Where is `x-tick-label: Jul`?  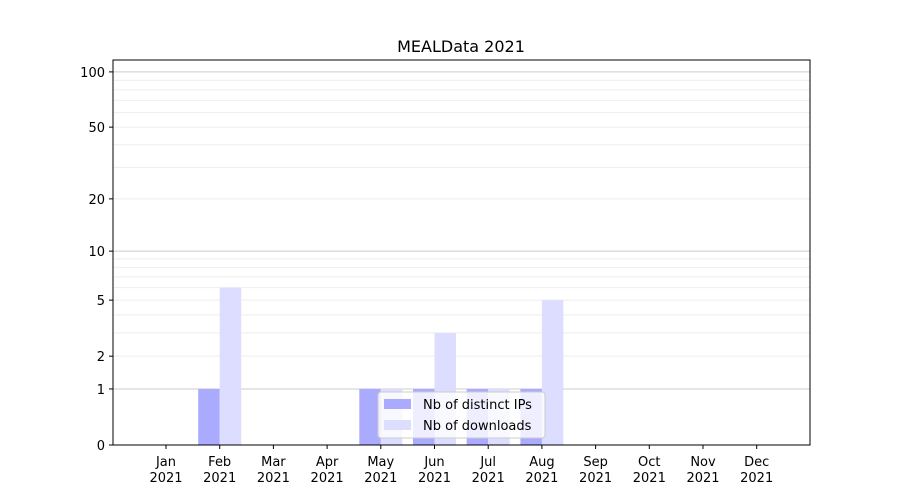 x-tick-label: Jul is located at coordinates (487, 462).